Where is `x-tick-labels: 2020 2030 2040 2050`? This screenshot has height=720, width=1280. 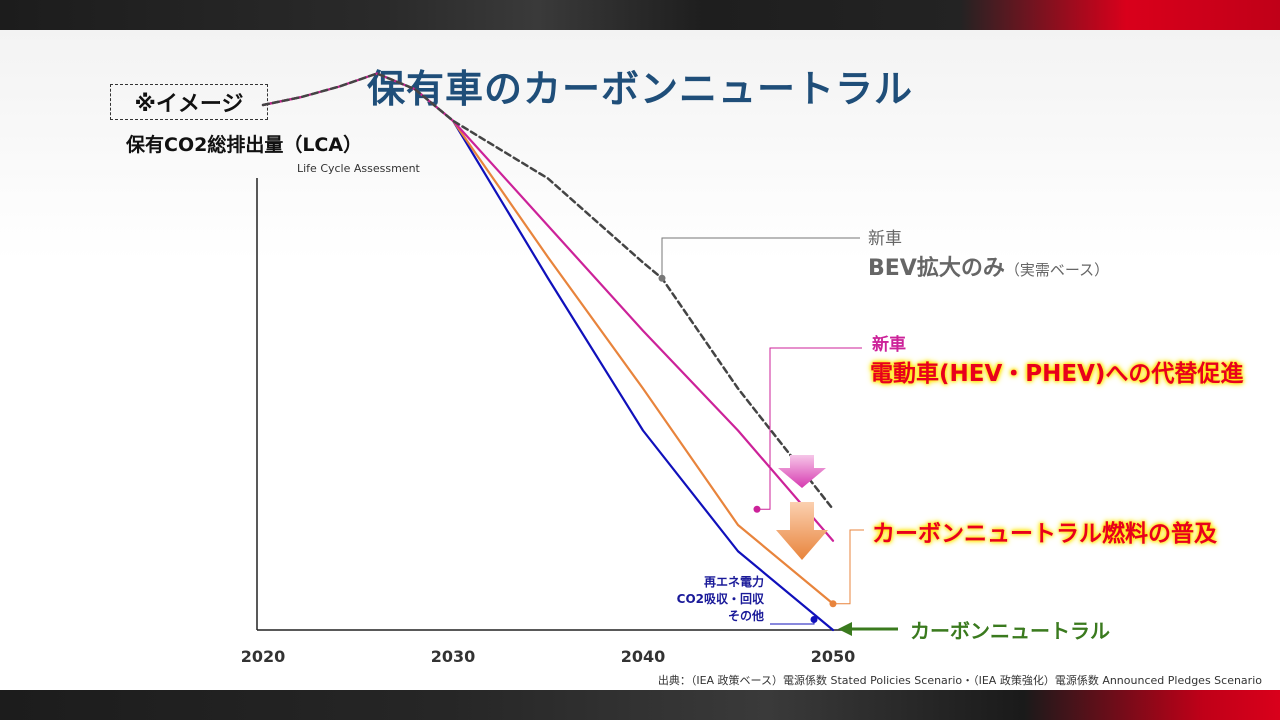
x-tick-labels: 2020 2030 2040 2050 is located at coordinates (548, 656).